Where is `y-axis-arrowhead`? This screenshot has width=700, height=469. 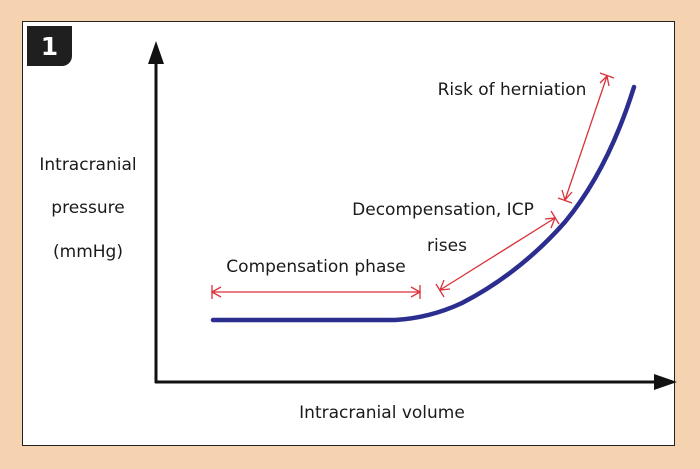 y-axis-arrowhead is located at coordinates (156, 52).